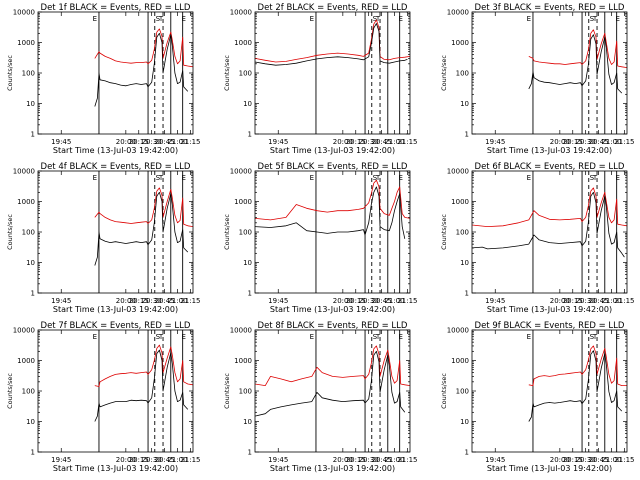  What do you see at coordinates (550, 326) in the screenshot?
I see `panel-title: Det 9f BLACK = Events, RED = LLD` at bounding box center [550, 326].